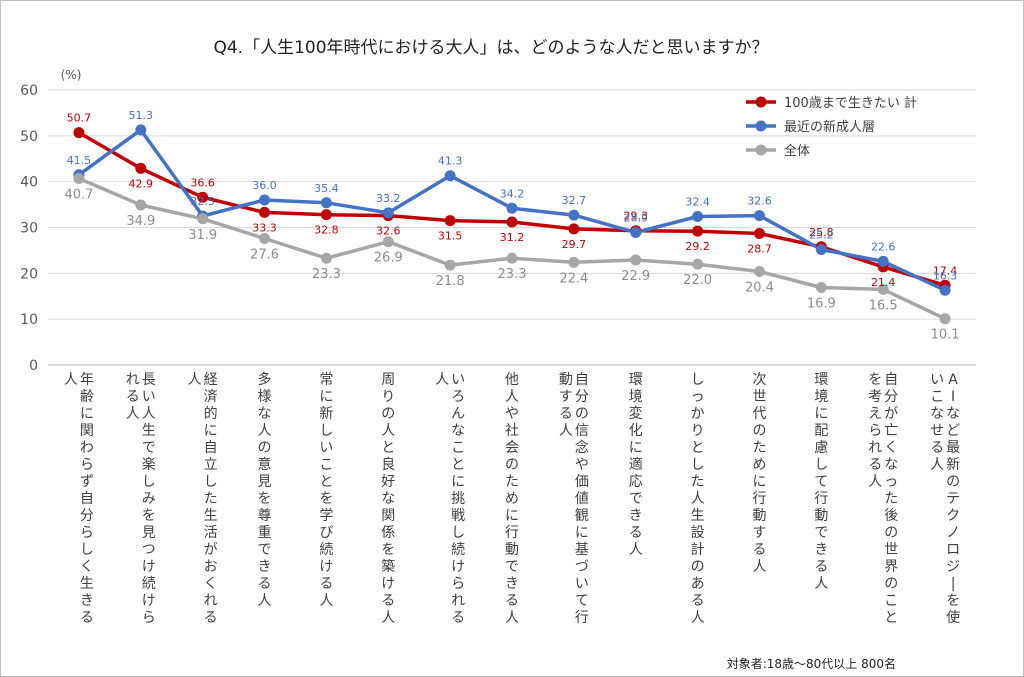 The image size is (1024, 677). I want to click on data-label: 16.3, so click(945, 275).